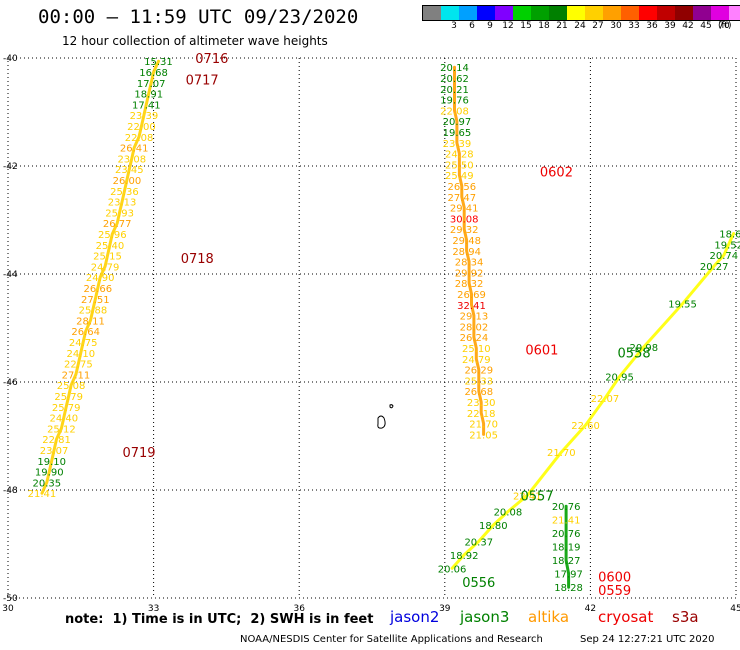 The image size is (740, 650). I want to click on wave-height-label: 19.52, so click(727, 245).